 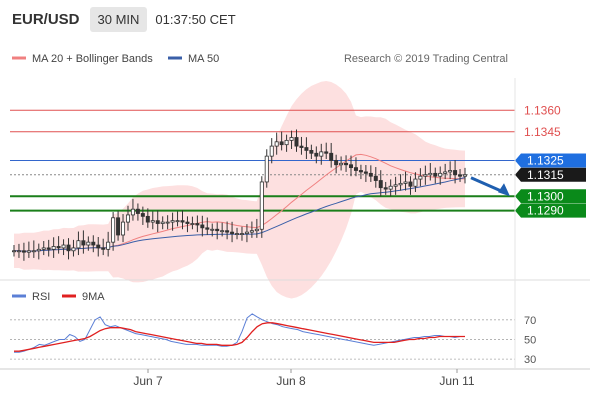 I want to click on ma50-line, so click(x=240, y=214).